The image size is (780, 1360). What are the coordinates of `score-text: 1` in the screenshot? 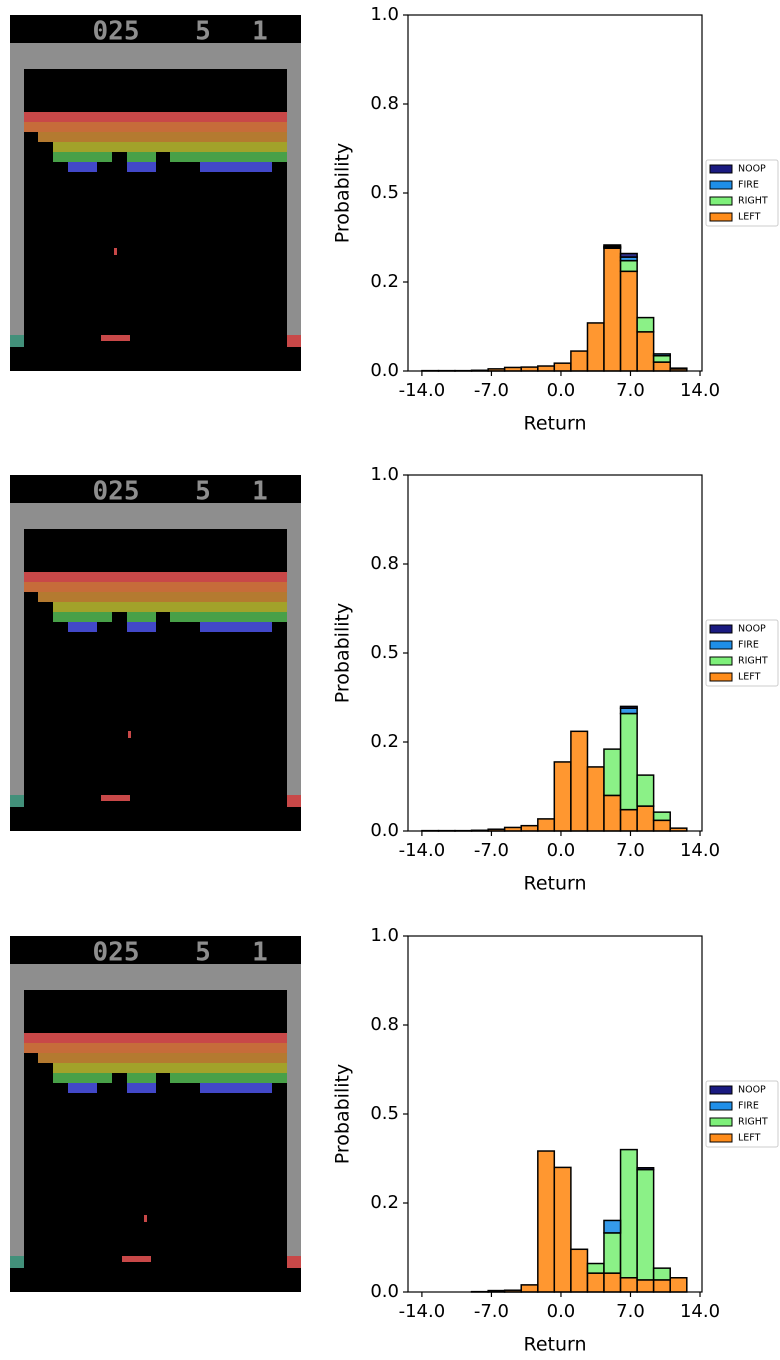 It's located at (260, 492).